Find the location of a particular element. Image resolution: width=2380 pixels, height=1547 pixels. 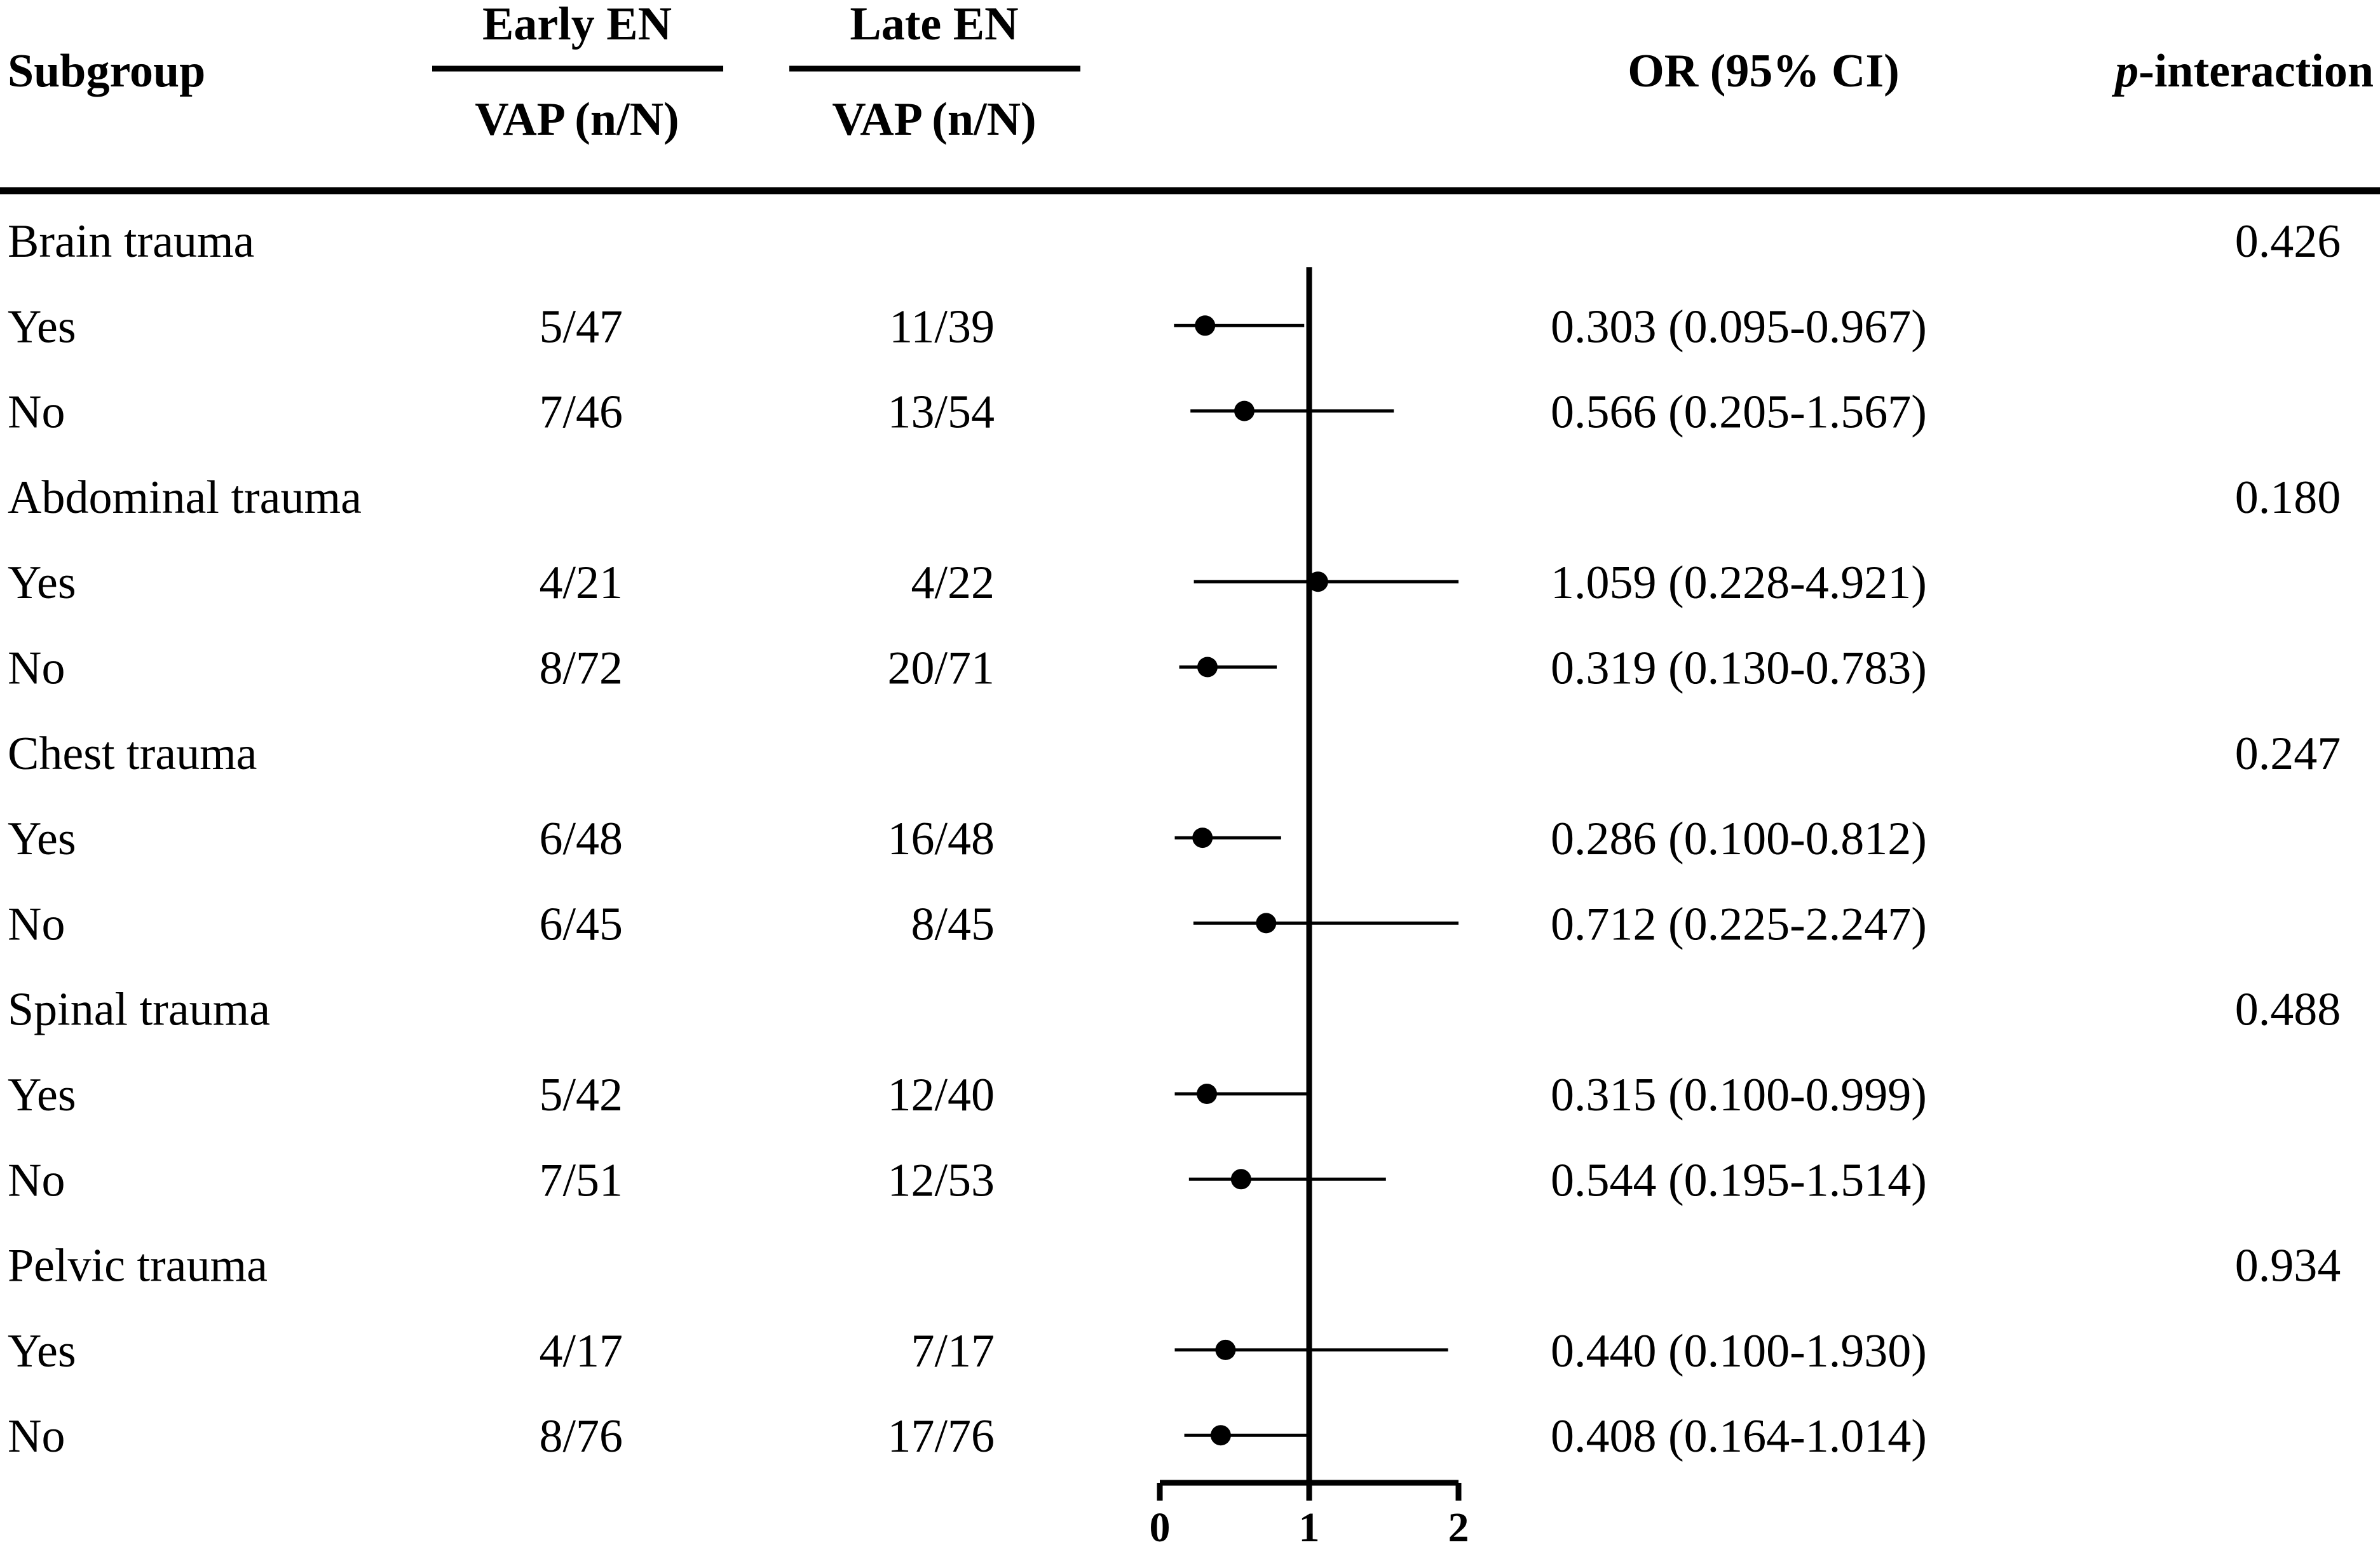

header-subgroup: Subgroup is located at coordinates (106, 71).